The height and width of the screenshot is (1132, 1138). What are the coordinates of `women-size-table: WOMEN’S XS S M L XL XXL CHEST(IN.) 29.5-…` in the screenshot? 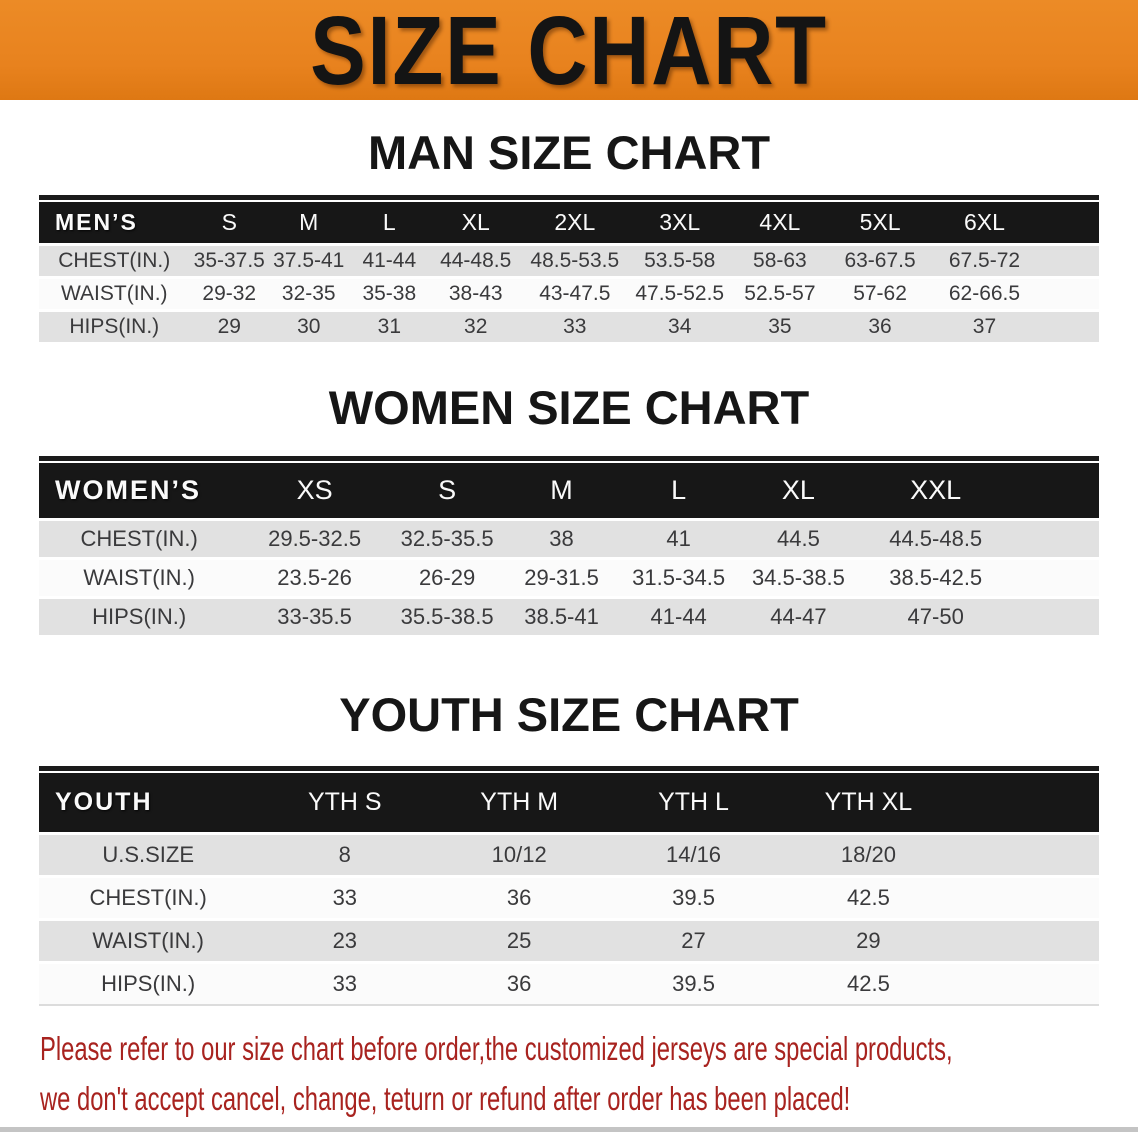 It's located at (569, 550).